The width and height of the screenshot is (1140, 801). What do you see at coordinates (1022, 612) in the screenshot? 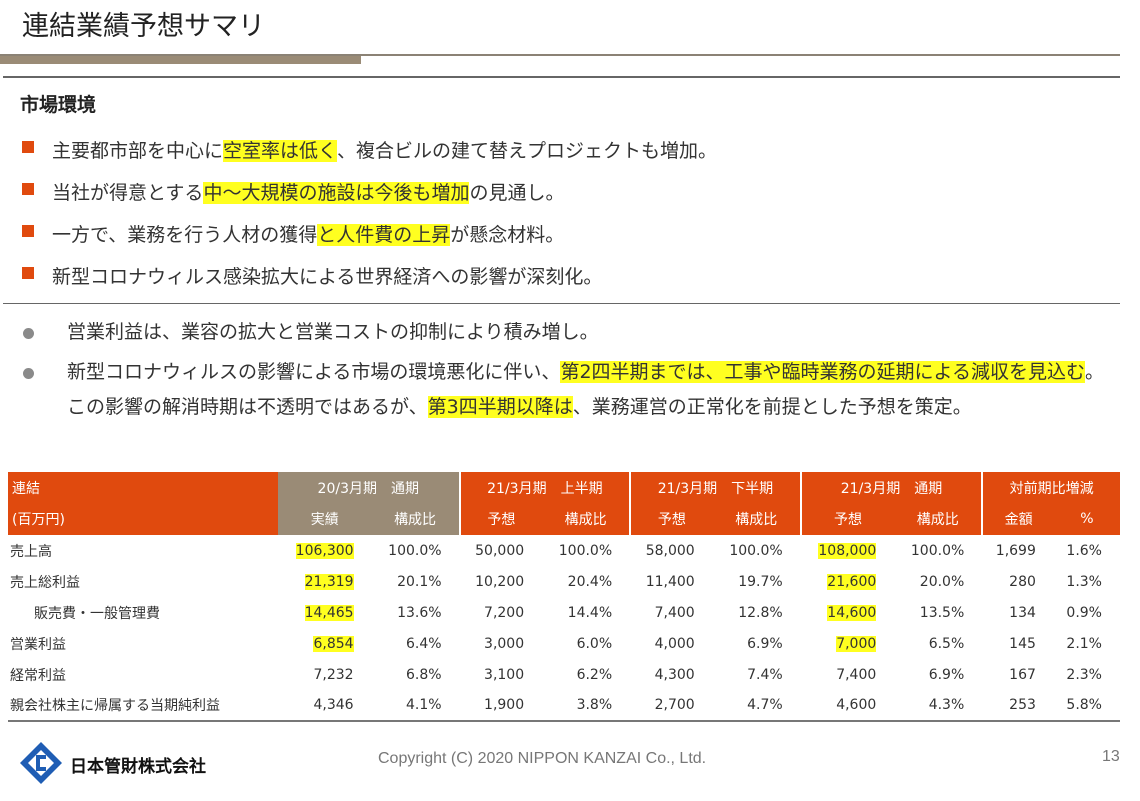
I see `cell-value: 134` at bounding box center [1022, 612].